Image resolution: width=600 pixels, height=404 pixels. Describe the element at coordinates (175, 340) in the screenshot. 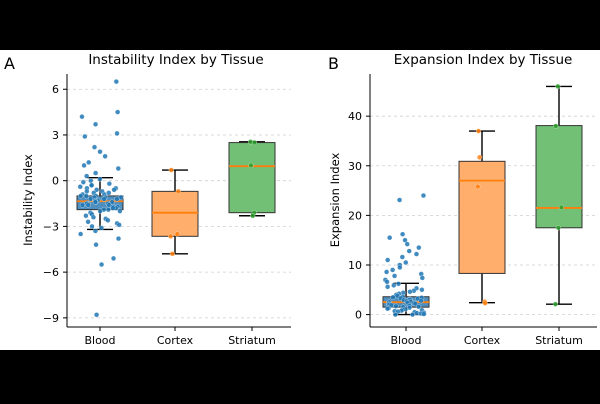

I see `x-tick-label-a: Cortex` at that location.